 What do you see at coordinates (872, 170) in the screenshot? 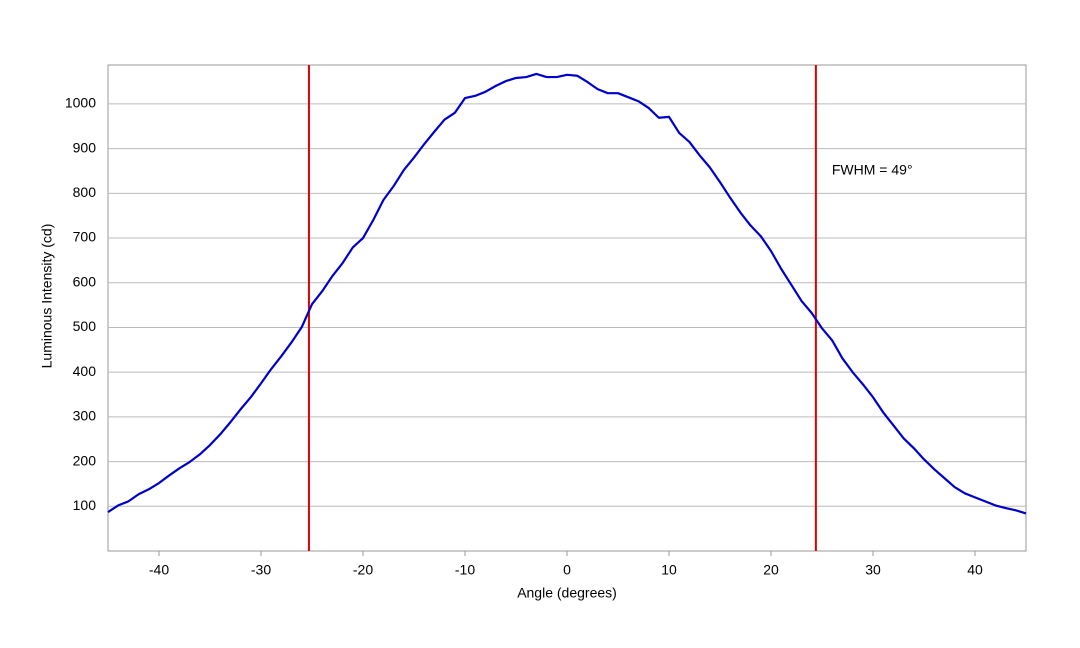
I see `annotation: FWHM = 49°` at bounding box center [872, 170].